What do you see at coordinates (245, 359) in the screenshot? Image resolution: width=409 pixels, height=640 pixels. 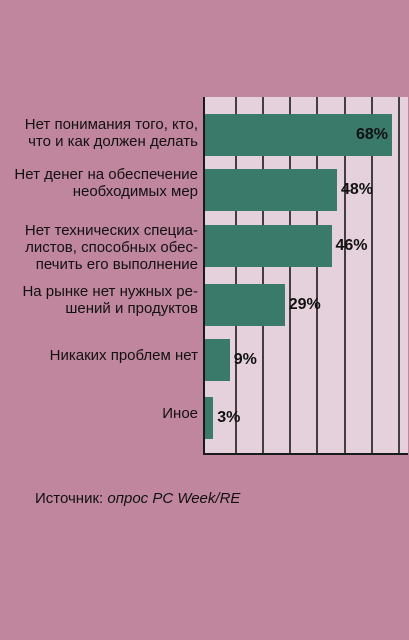 I see `value-label-5: 9%` at bounding box center [245, 359].